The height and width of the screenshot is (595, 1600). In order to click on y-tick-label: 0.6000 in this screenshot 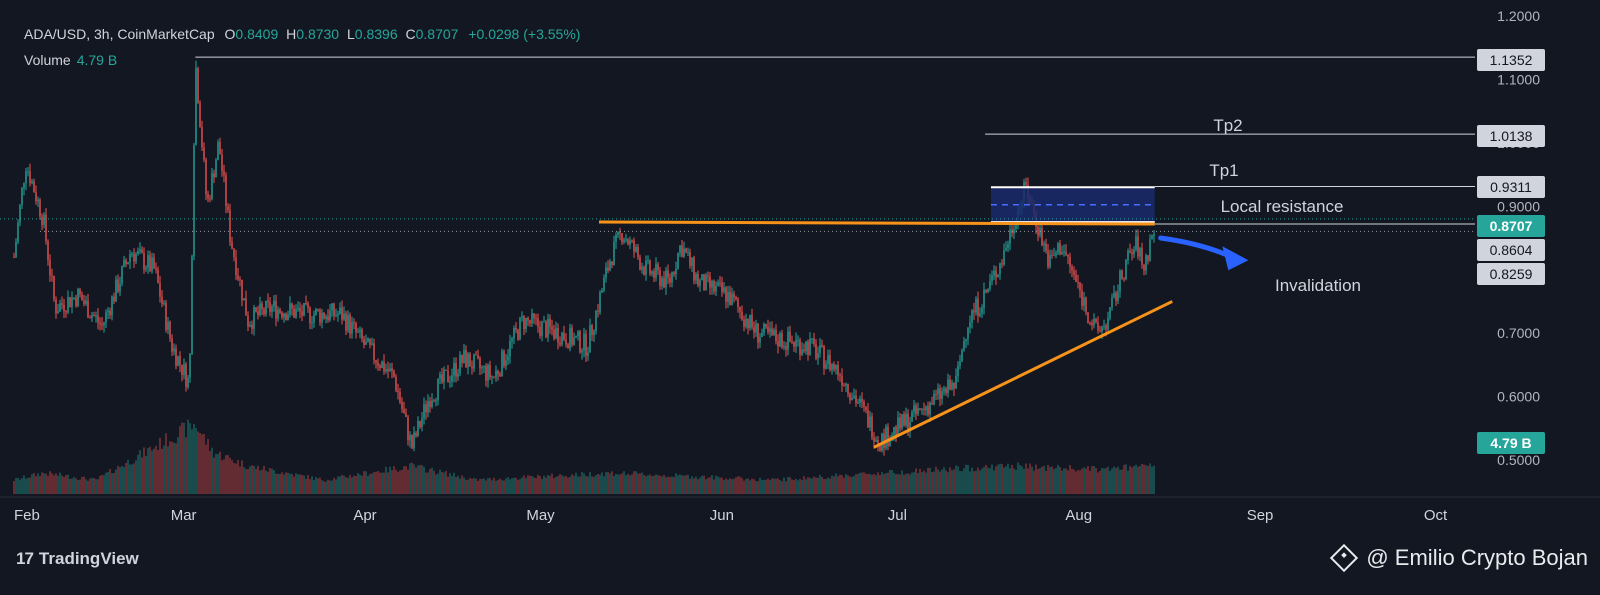, I will do `click(1518, 397)`.